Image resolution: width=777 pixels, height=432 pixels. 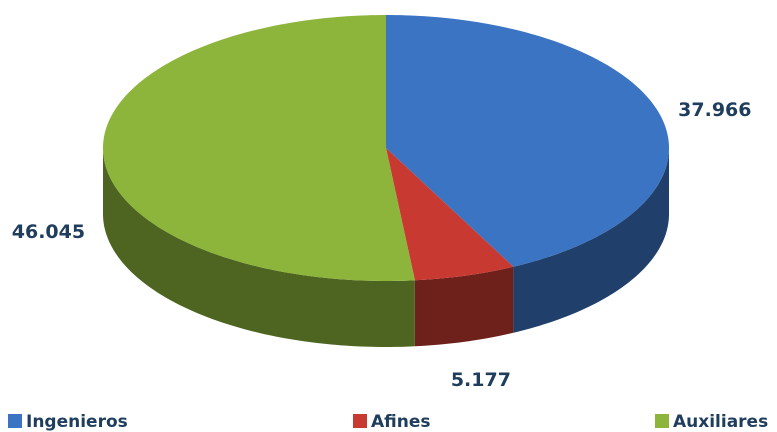 What do you see at coordinates (714, 110) in the screenshot?
I see `value-label: 37.966` at bounding box center [714, 110].